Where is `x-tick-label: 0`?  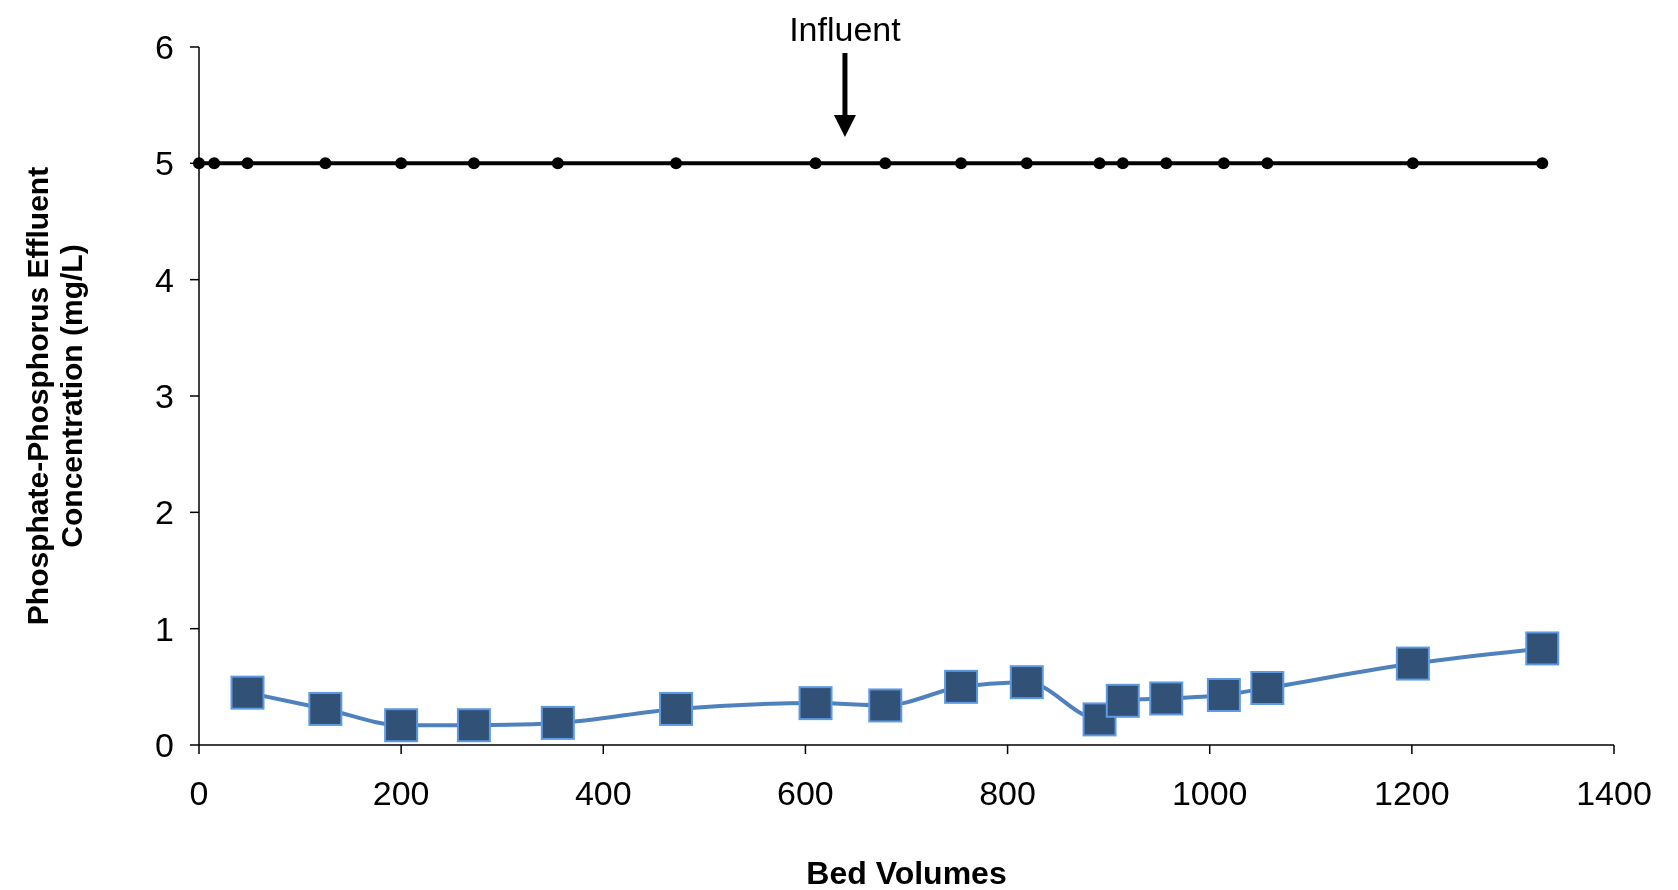
x-tick-label: 0 is located at coordinates (199, 793).